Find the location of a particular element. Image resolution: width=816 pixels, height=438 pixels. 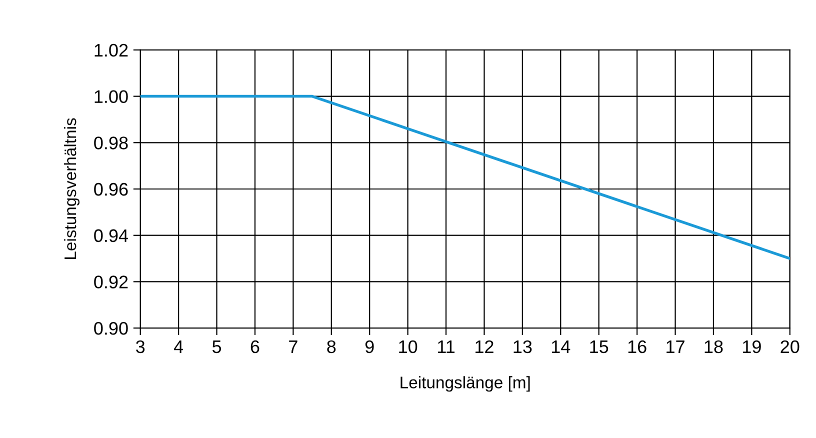

x-tick-label: 9 is located at coordinates (369, 347).